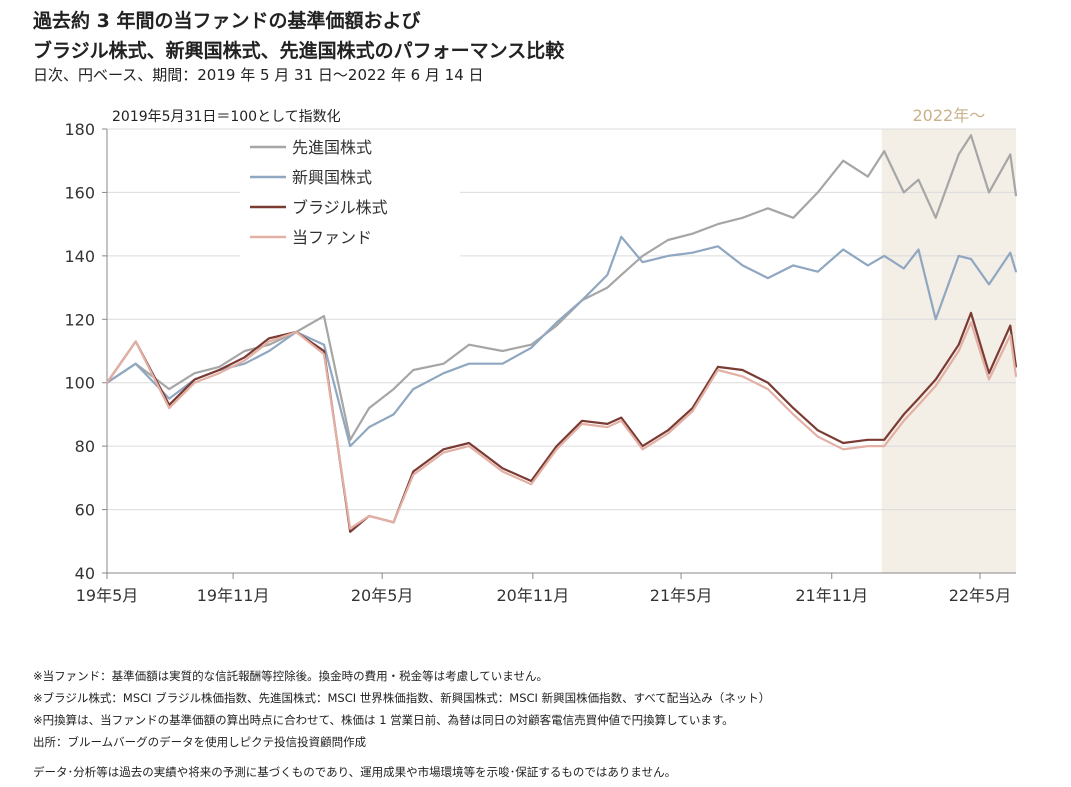  Describe the element at coordinates (79, 192) in the screenshot. I see `y-tick-label: 160` at that location.